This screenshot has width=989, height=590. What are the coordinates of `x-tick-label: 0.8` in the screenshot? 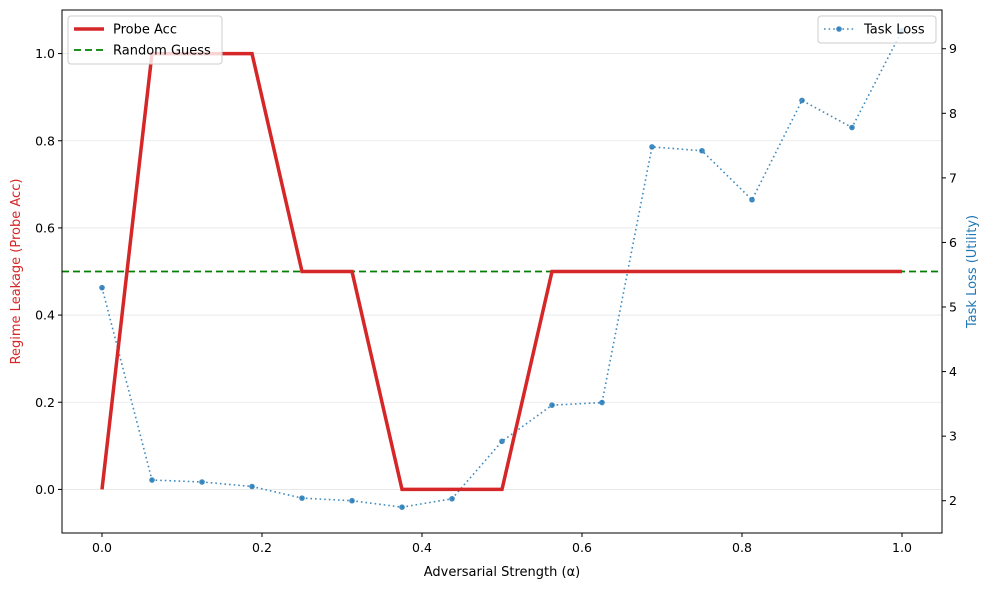 It's located at (742, 547).